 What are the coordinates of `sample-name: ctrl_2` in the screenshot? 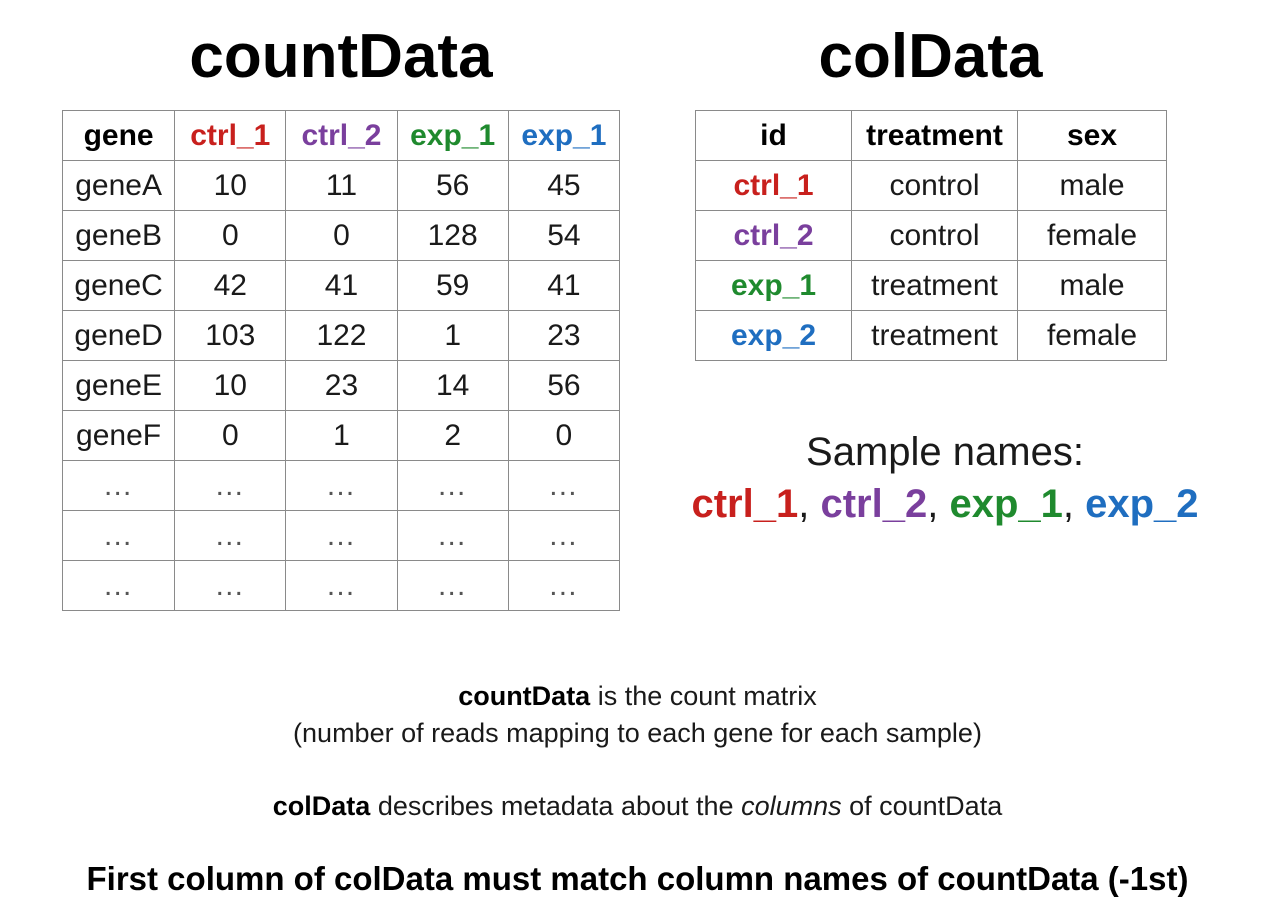 It's located at (874, 504).